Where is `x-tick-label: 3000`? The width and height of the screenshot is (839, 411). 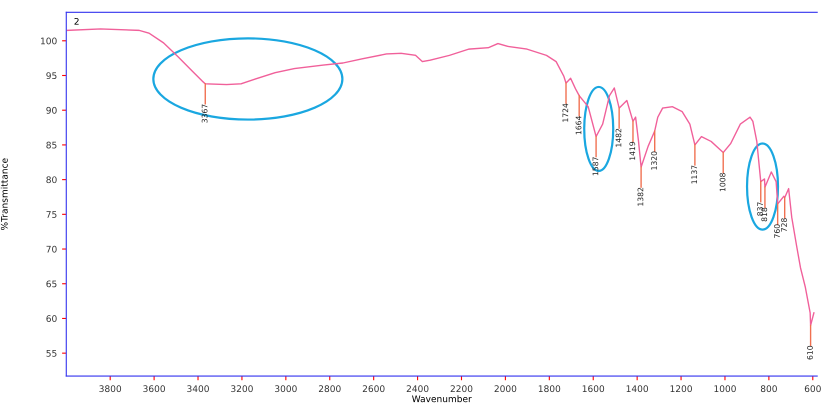 x-tick-label: 3000 is located at coordinates (286, 388).